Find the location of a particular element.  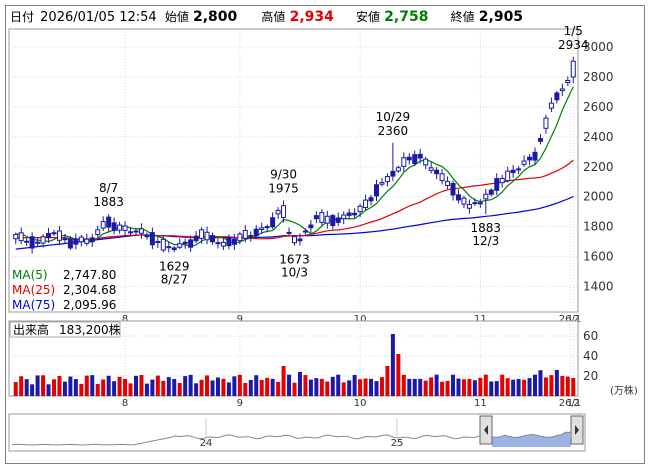

annotation-date: 9/30 is located at coordinates (283, 174).